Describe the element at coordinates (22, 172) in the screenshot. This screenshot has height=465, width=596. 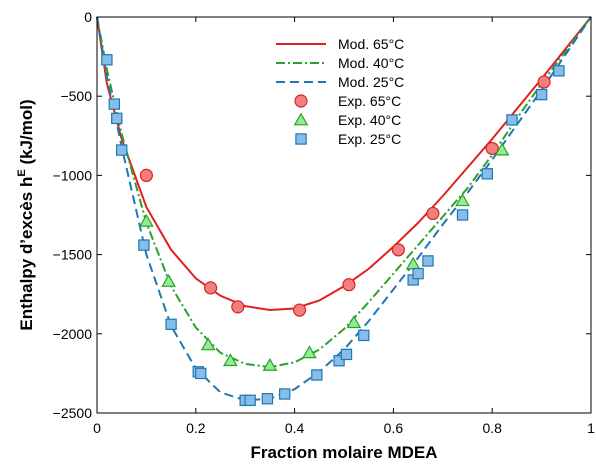
I see `y-axis-title-superscript: E` at that location.